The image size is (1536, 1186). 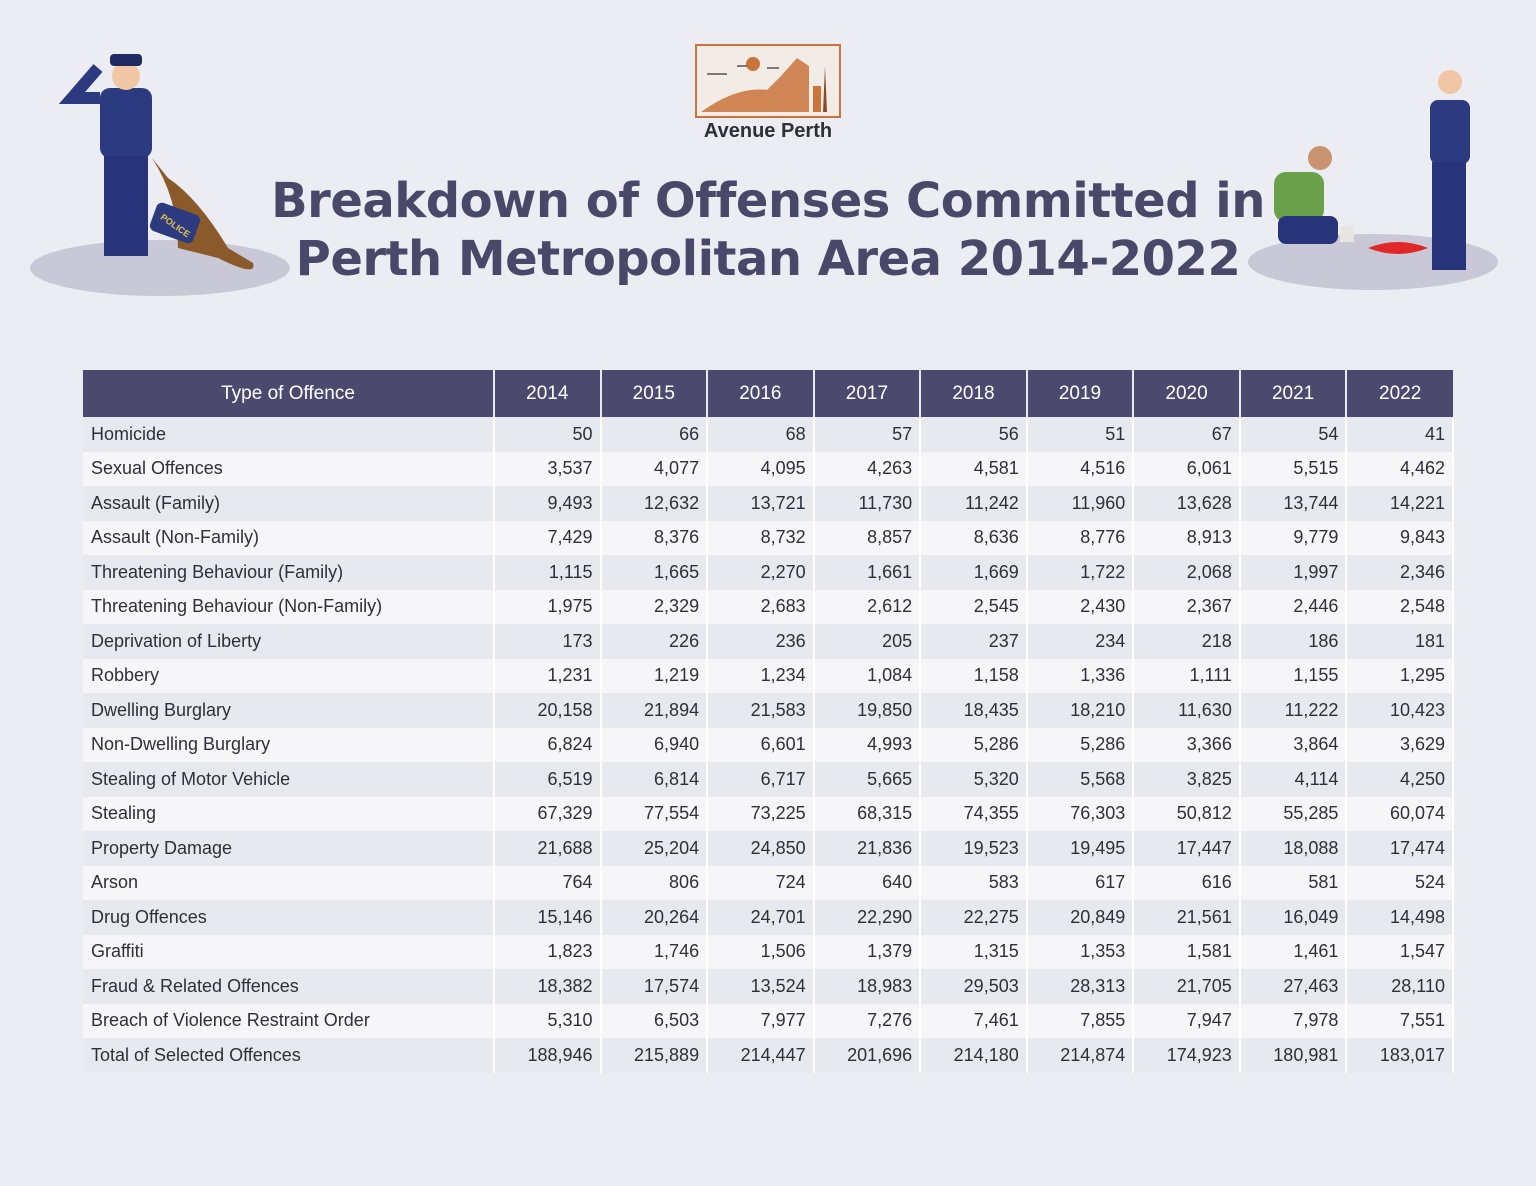 What do you see at coordinates (1080, 675) in the screenshot?
I see `count-cell: 1,336` at bounding box center [1080, 675].